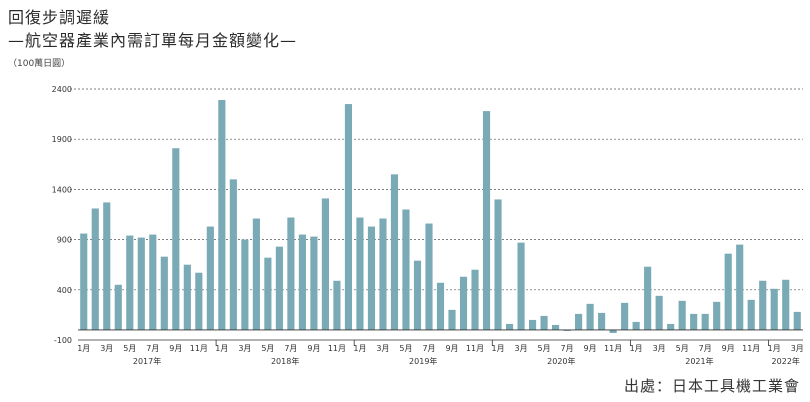  Describe the element at coordinates (699, 361) in the screenshot. I see `year-label: 2021年` at that location.